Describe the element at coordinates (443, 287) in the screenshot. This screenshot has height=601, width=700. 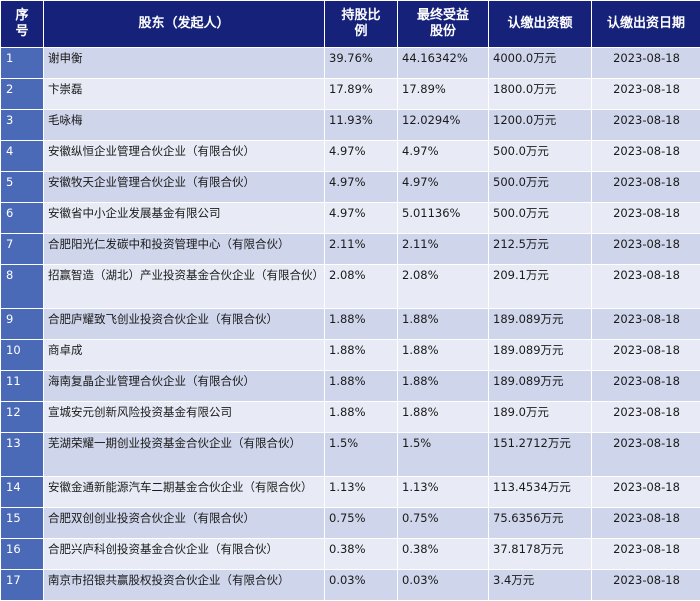
I see `beneficial-share: 2.08%` at that location.